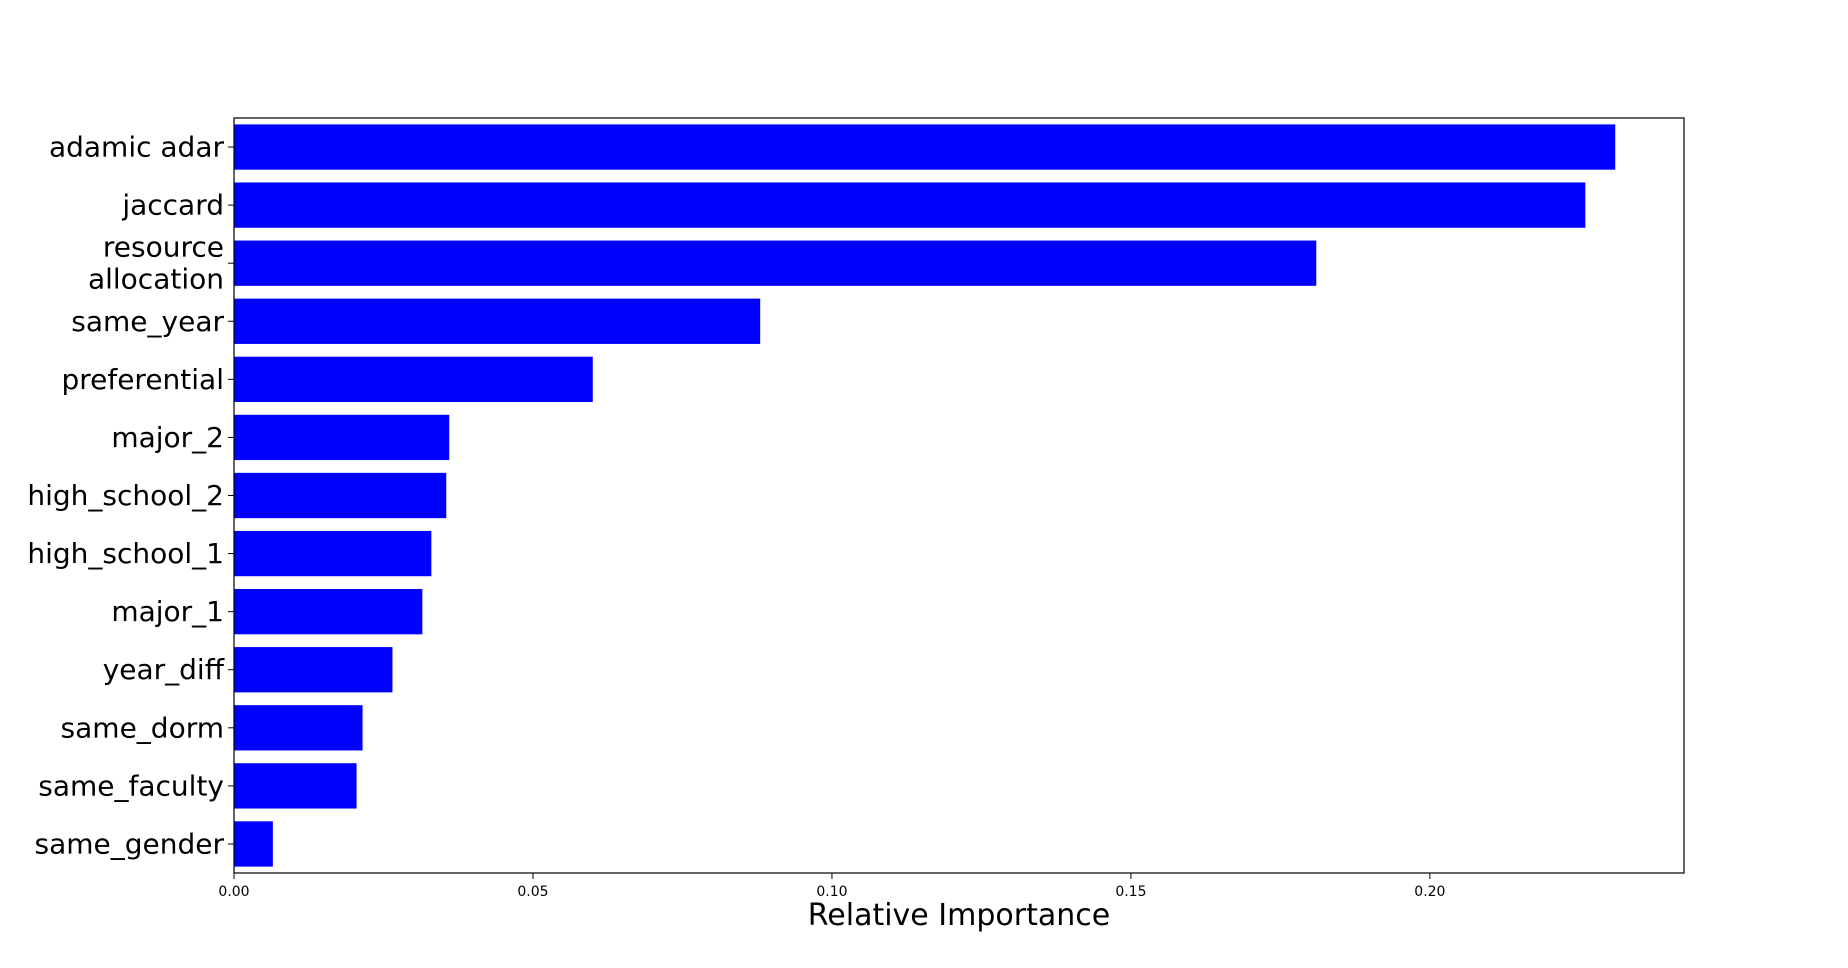 This screenshot has width=1848, height=968. I want to click on x-tick-label: 0.20, so click(1429, 892).